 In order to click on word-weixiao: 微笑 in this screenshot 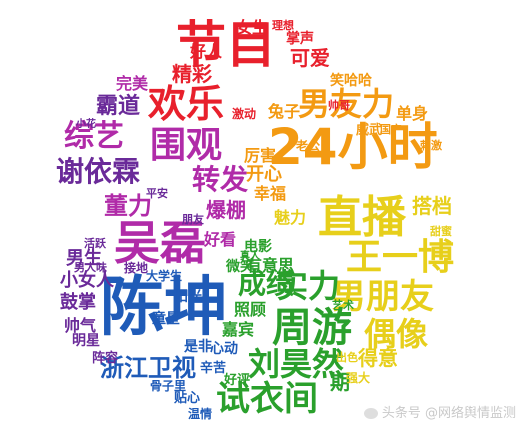, I will do `click(240, 267)`.